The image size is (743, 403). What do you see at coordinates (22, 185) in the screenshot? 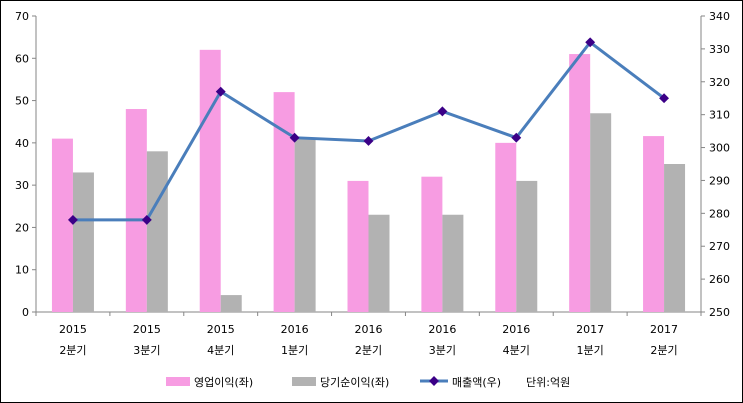
I see `left-axis-tick-label: 30` at bounding box center [22, 185].